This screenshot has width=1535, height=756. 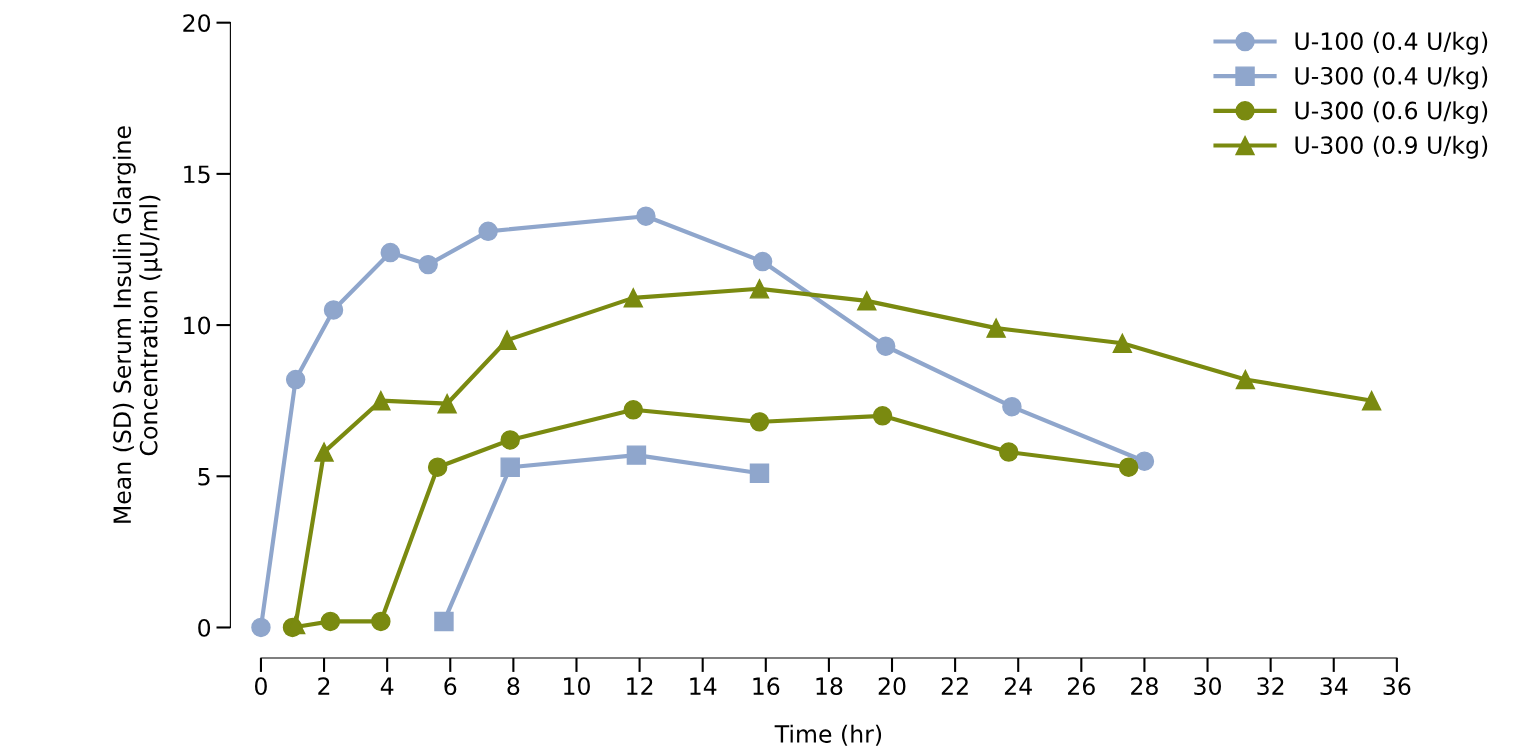 What do you see at coordinates (1207, 686) in the screenshot?
I see `x-tick-label: 30` at bounding box center [1207, 686].